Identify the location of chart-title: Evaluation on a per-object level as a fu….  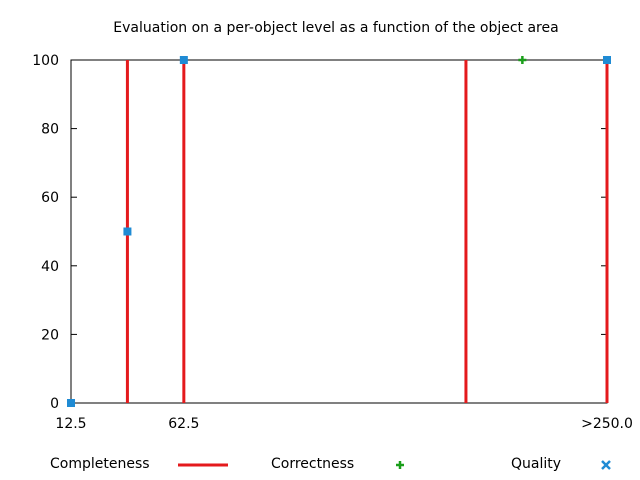
(335, 28).